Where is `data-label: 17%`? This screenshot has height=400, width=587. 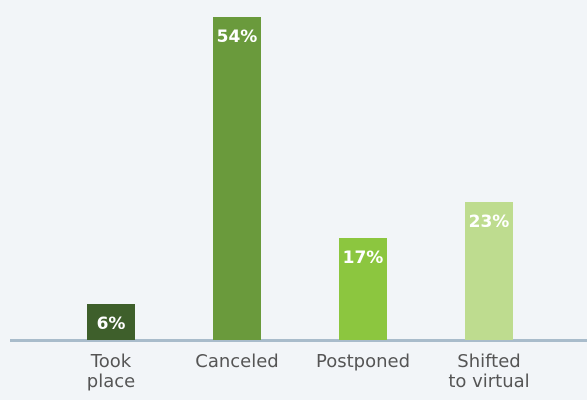 data-label: 17% is located at coordinates (363, 258).